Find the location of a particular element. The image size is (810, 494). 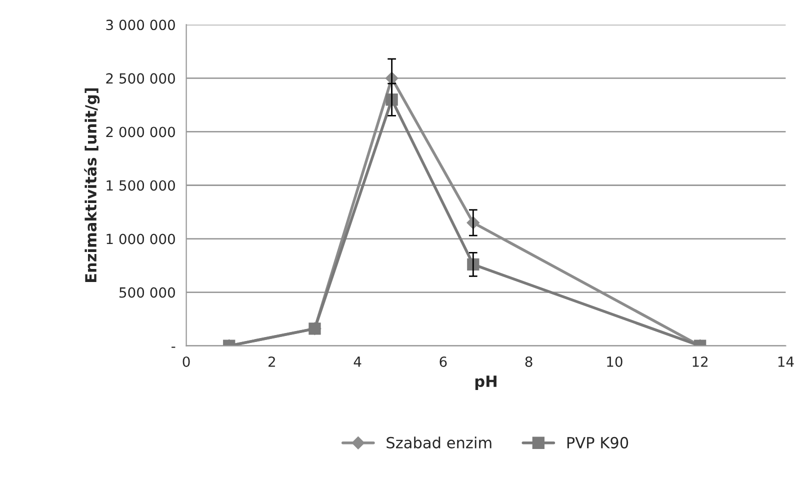

x-tick-label: 6 is located at coordinates (443, 361).